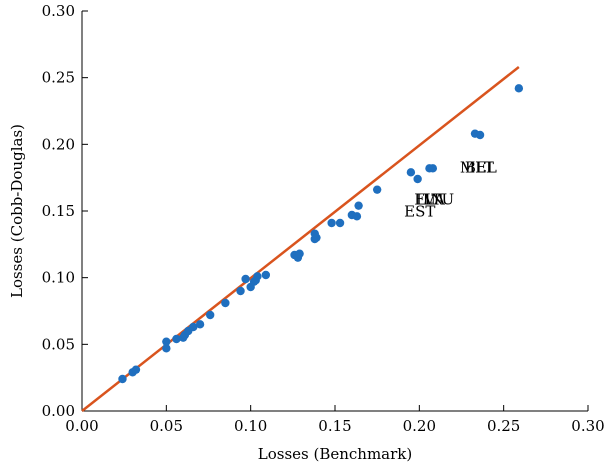 This screenshot has height=469, width=616. I want to click on x-tick-label: 0.20, so click(419, 426).